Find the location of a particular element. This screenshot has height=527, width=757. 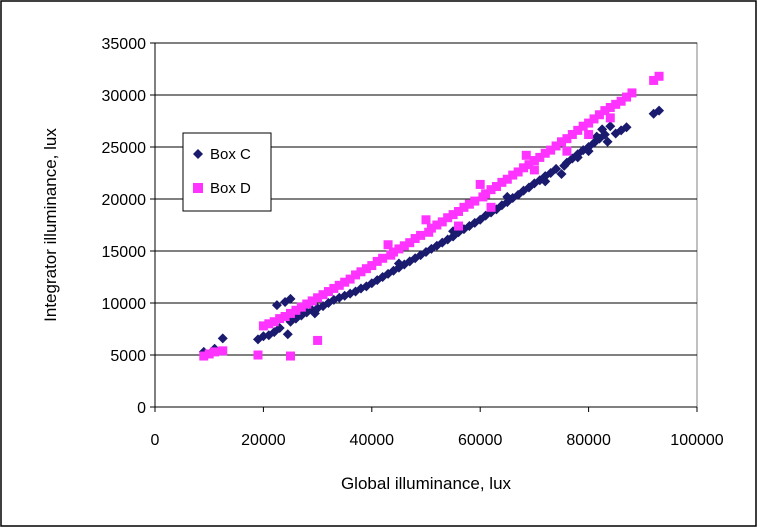

legend-marker-box-d is located at coordinates (198, 188).